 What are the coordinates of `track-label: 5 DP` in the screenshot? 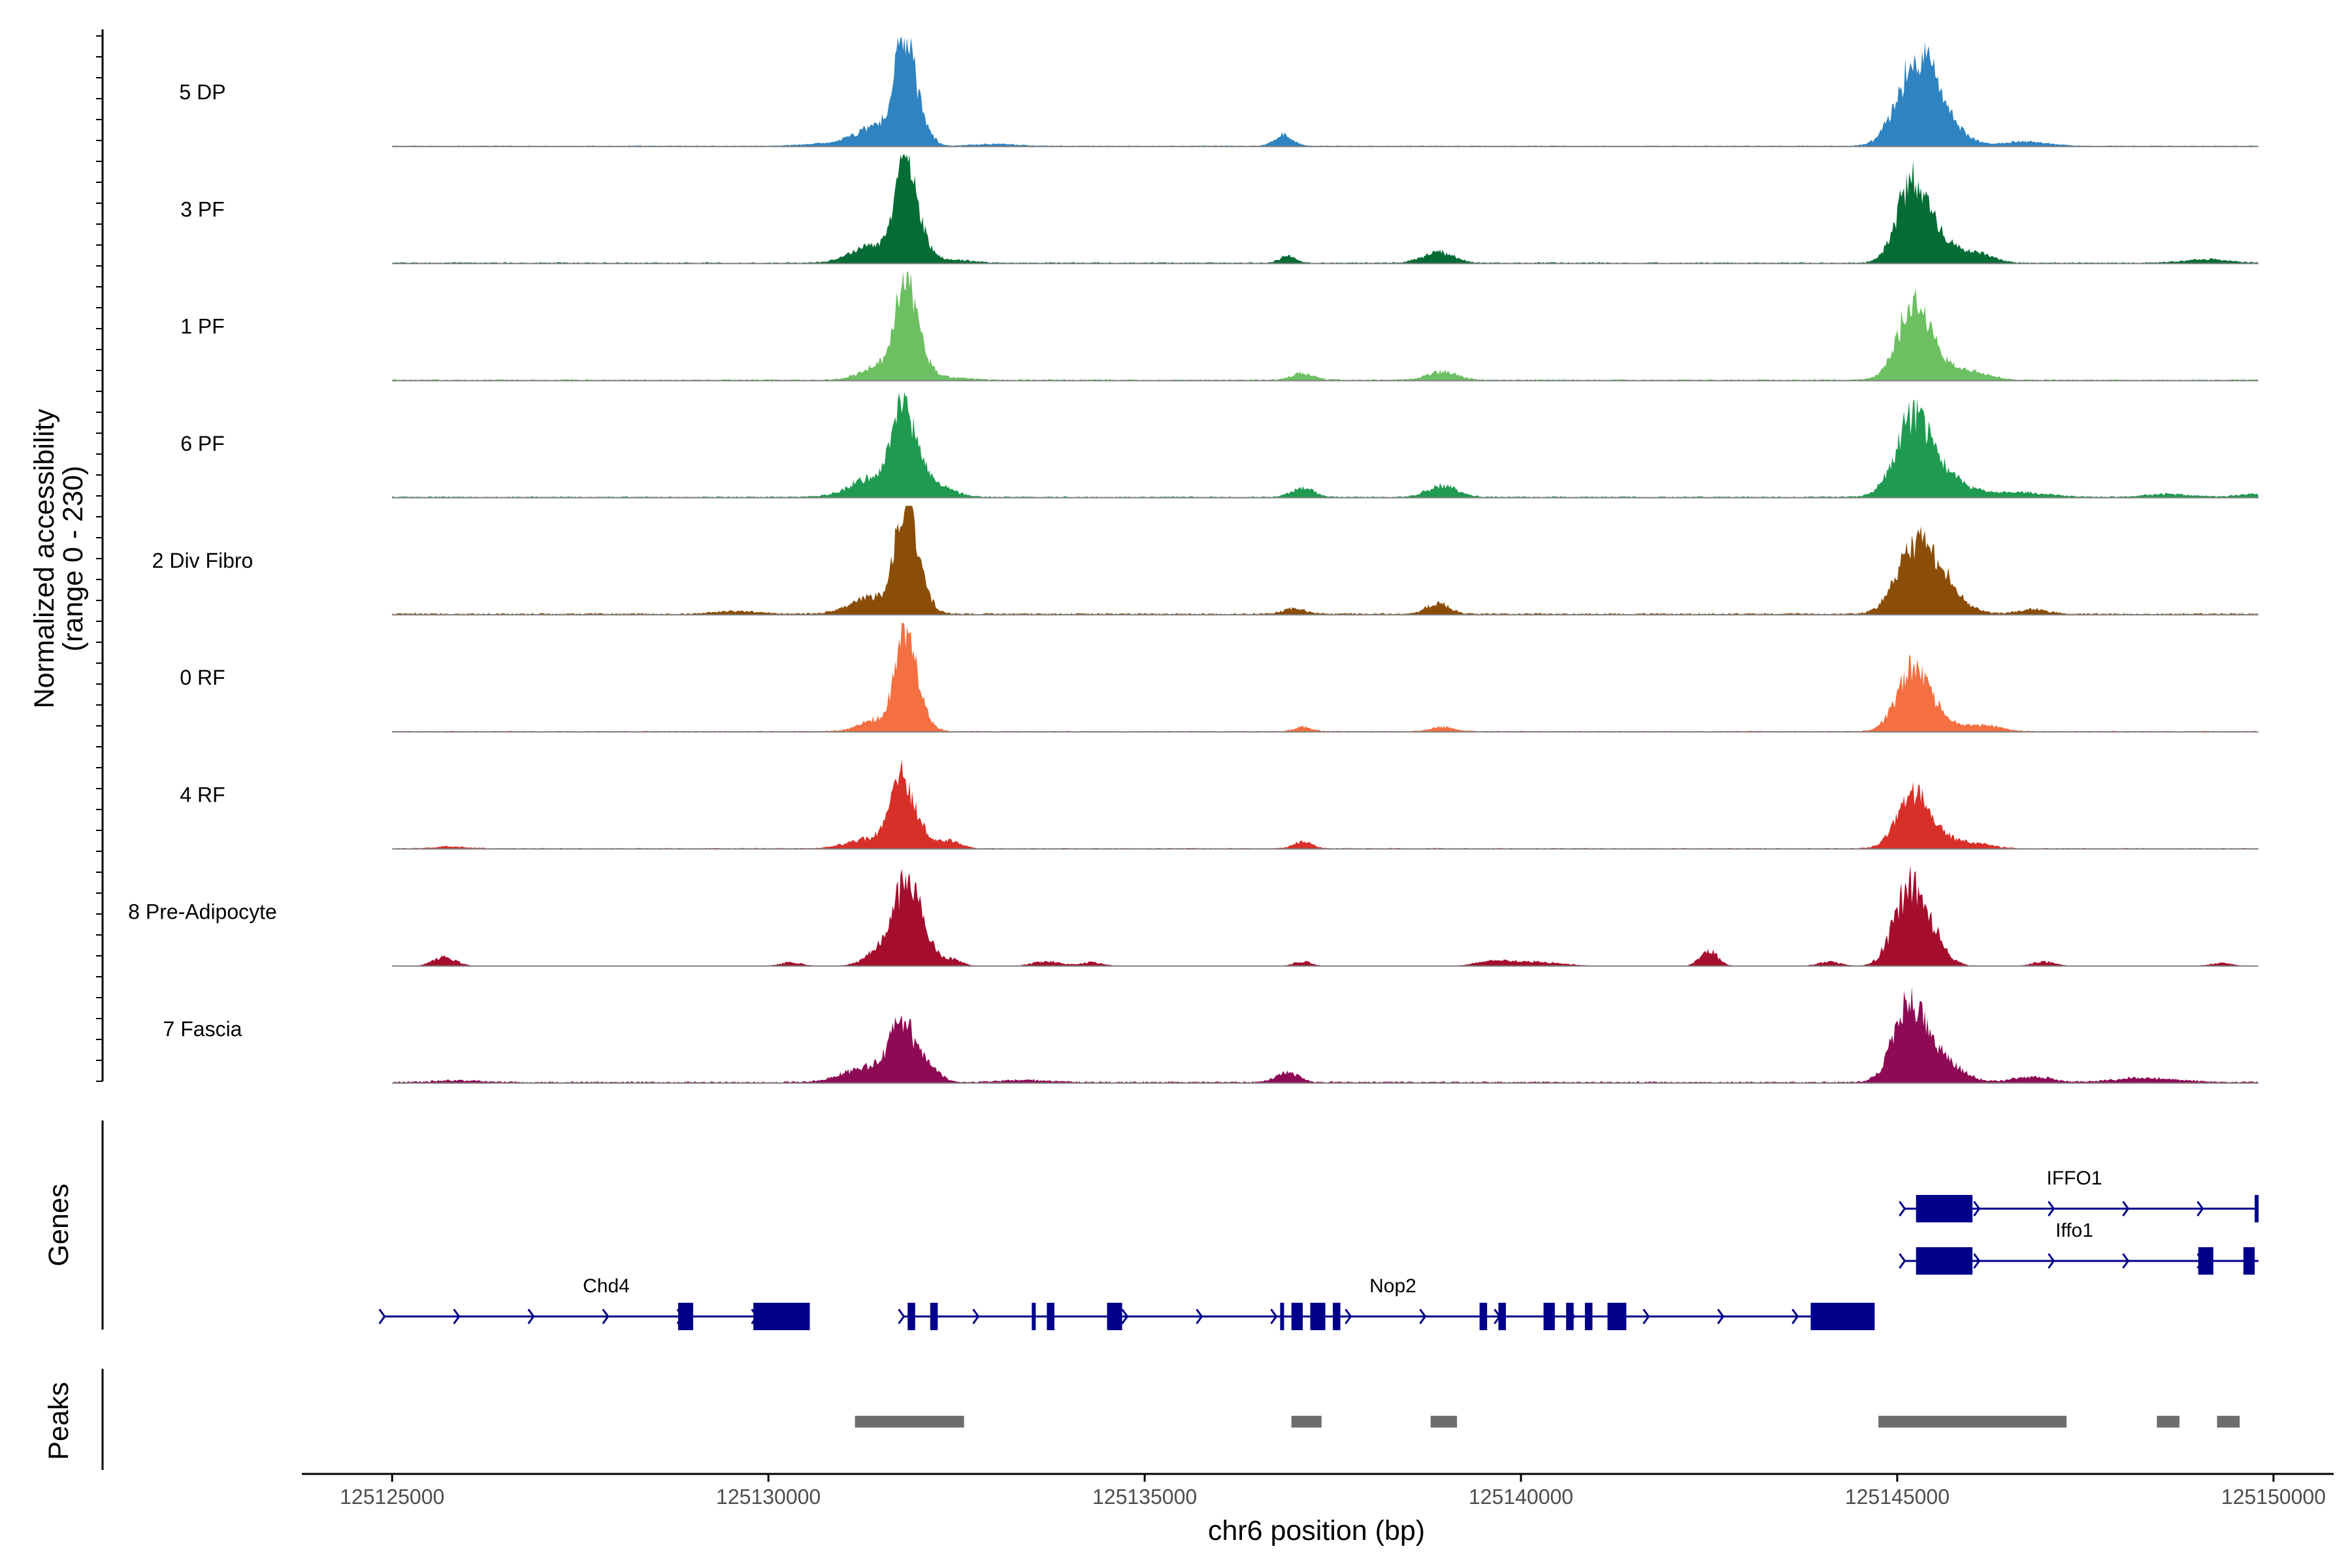 It's located at (202, 92).